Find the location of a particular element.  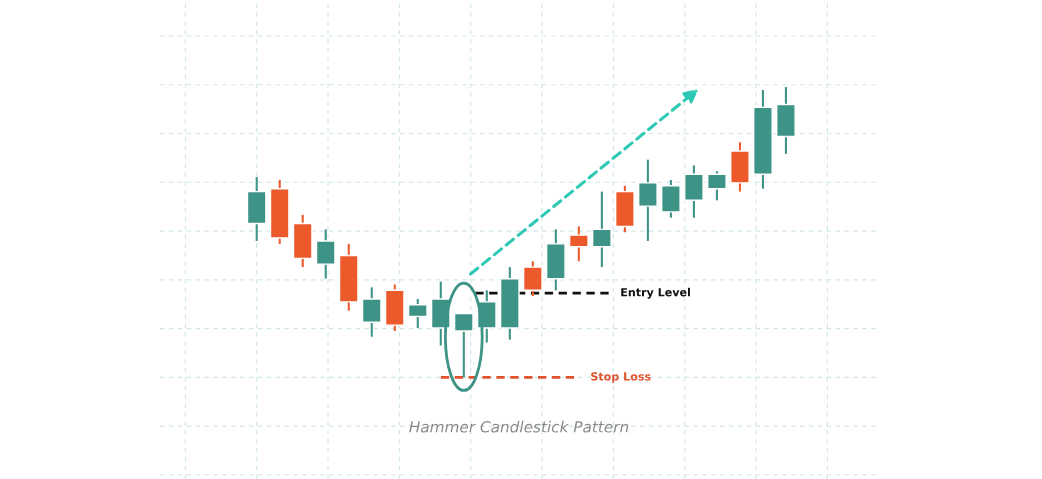

text: Hammer Candlestick Pattern is located at coordinates (519, 426).